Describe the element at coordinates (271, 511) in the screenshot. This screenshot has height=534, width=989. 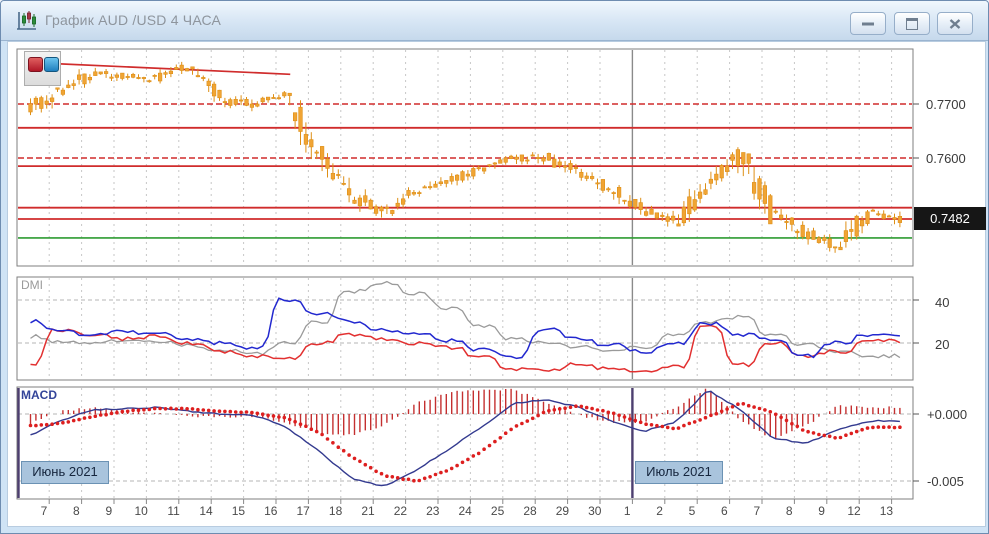
I see `x-axis-label: 16` at that location.